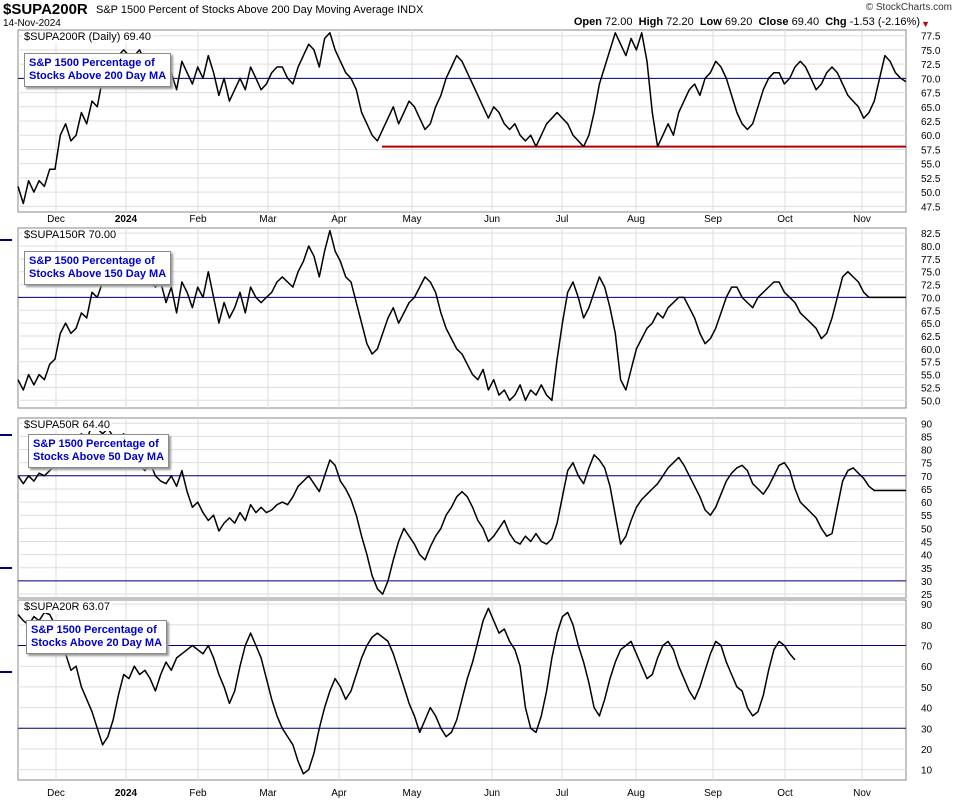 Image resolution: width=960 pixels, height=800 pixels. What do you see at coordinates (927, 464) in the screenshot?
I see `y-tick-label: 75` at bounding box center [927, 464].